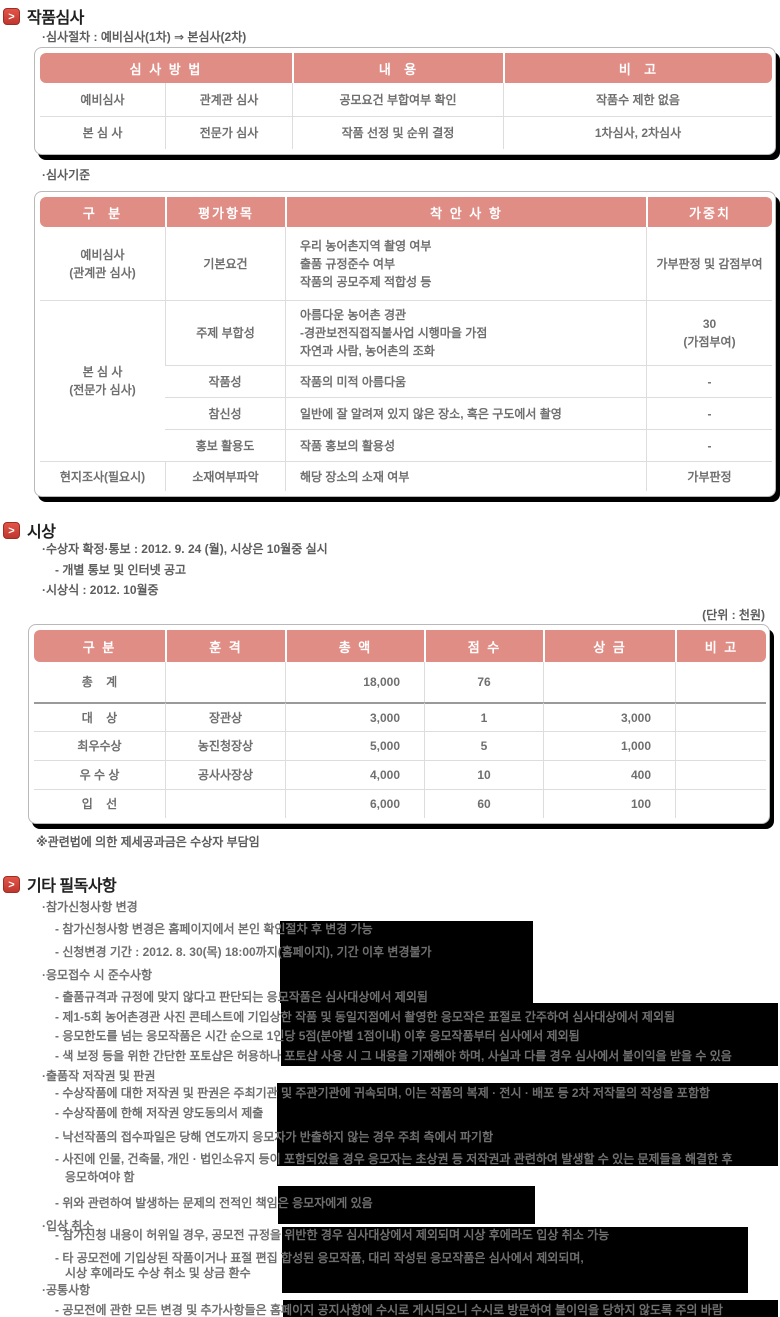 Image resolution: width=780 pixels, height=1317 pixels. I want to click on table-cell: 본 심 사, so click(102, 132).